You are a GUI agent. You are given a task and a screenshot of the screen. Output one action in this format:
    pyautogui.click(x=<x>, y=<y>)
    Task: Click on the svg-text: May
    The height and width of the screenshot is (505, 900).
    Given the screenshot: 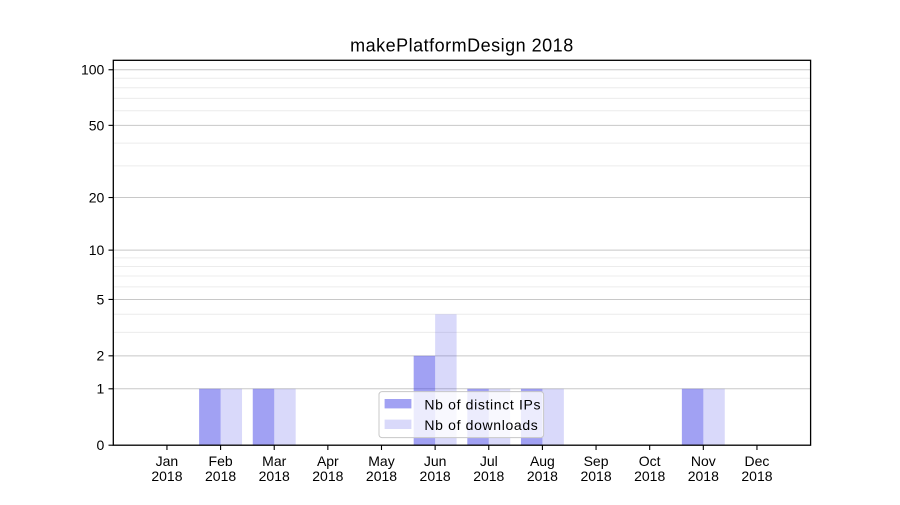 What is the action you would take?
    pyautogui.click(x=381, y=461)
    